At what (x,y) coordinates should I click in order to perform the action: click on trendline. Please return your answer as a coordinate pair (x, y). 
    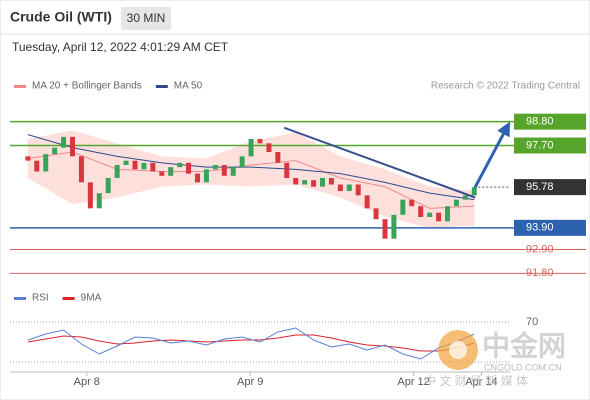
    Looking at the image, I should click on (379, 162).